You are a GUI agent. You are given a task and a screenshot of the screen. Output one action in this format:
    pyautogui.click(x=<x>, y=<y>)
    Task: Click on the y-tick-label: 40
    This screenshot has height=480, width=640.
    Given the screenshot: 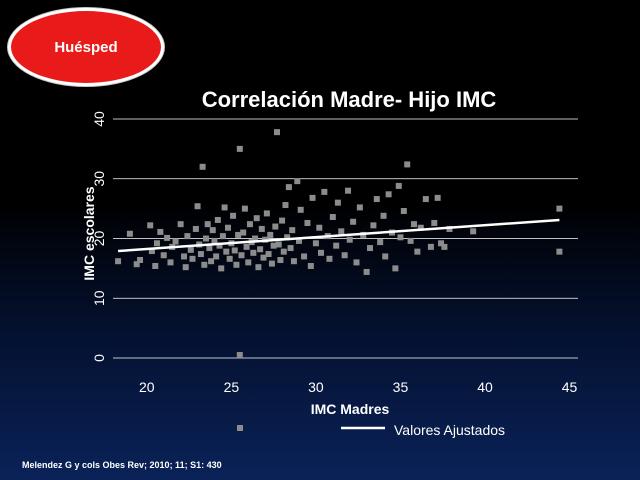 What is the action you would take?
    pyautogui.click(x=99, y=119)
    